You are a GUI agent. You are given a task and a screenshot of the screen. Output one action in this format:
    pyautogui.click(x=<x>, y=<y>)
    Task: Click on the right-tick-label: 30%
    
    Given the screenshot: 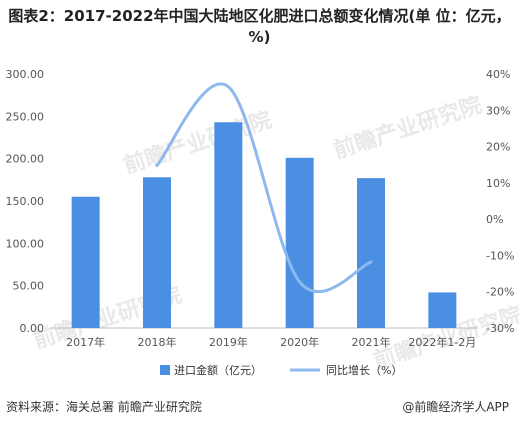 What is the action you would take?
    pyautogui.click(x=498, y=110)
    